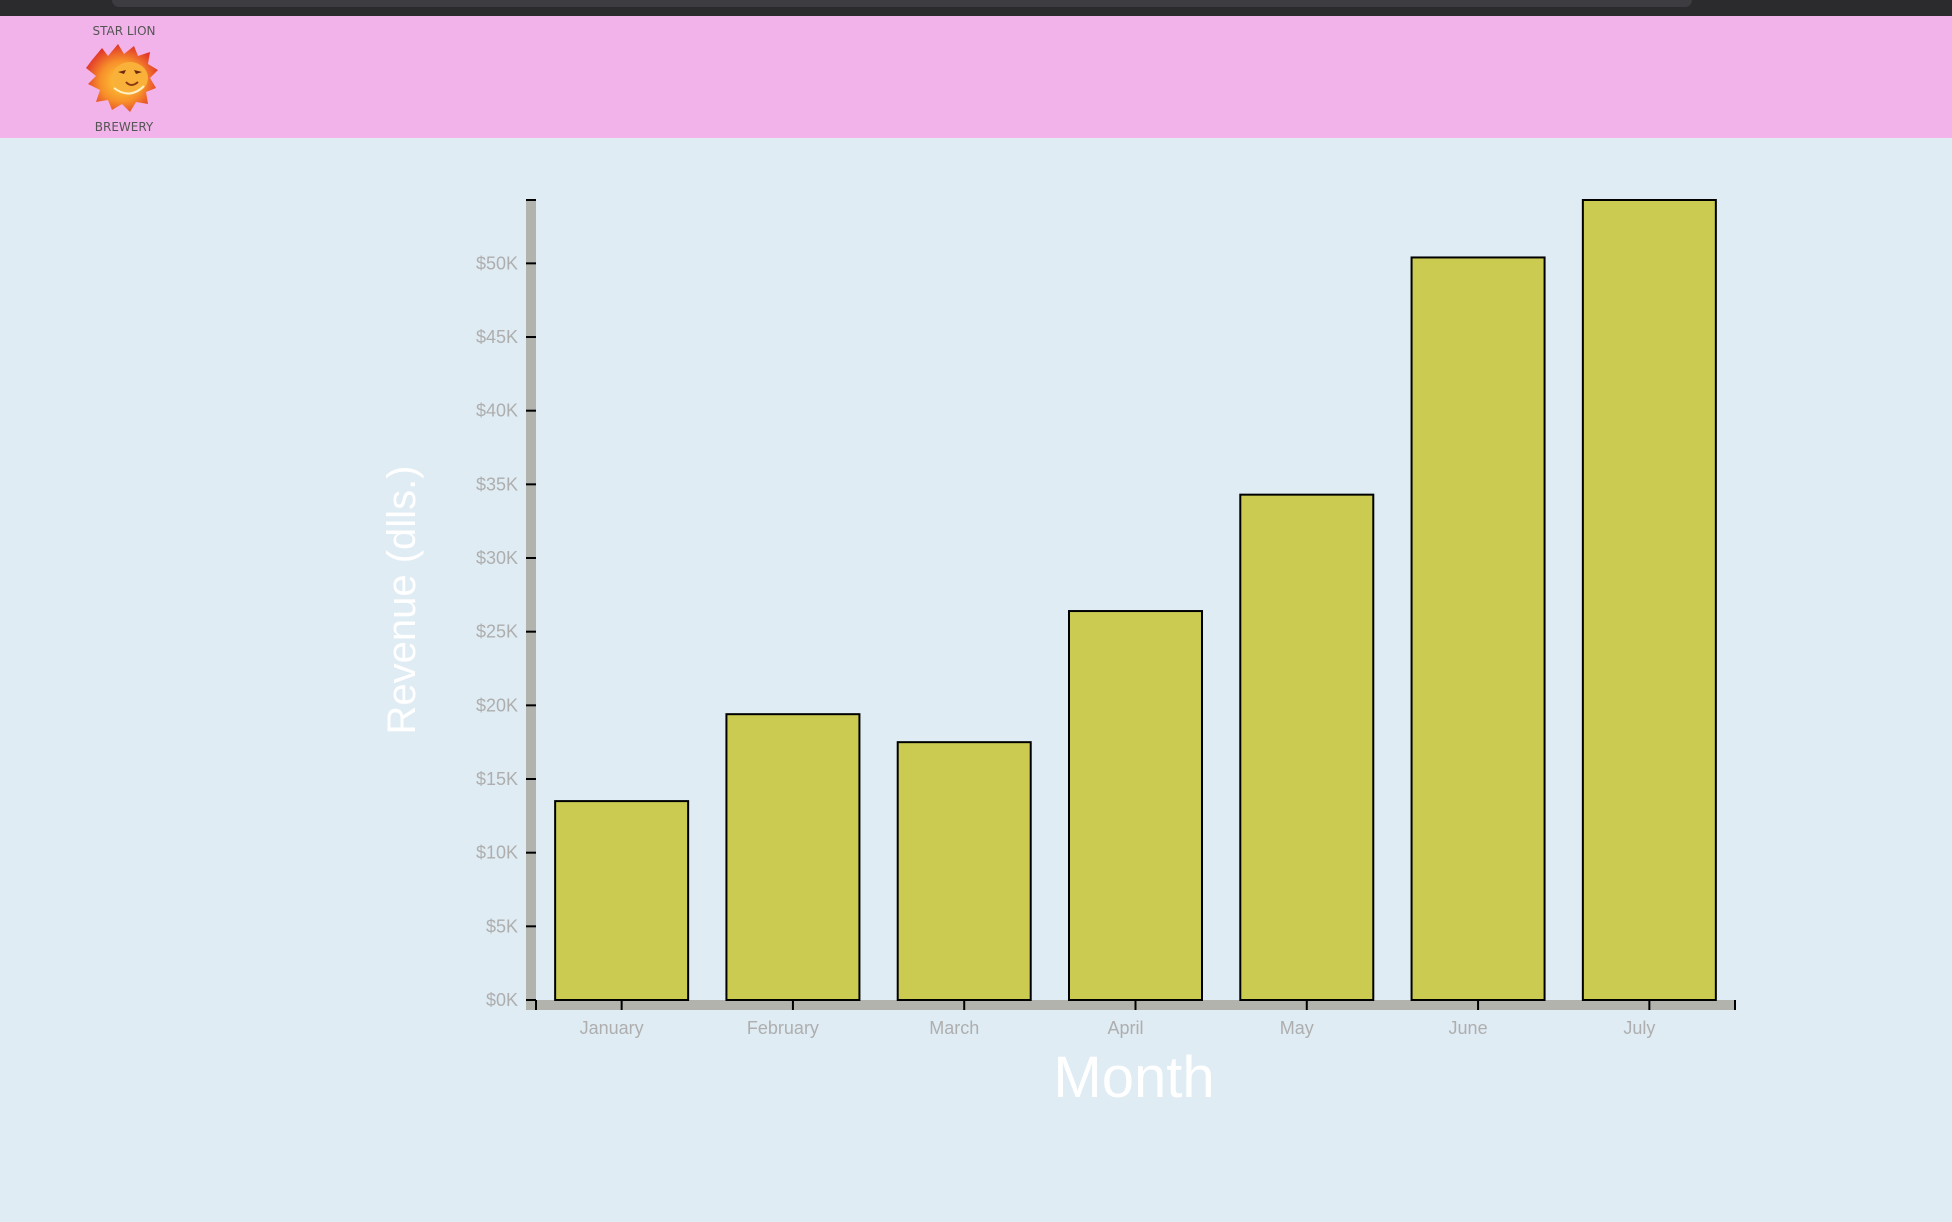  I want to click on y-tick-label: $0K, so click(502, 1000).